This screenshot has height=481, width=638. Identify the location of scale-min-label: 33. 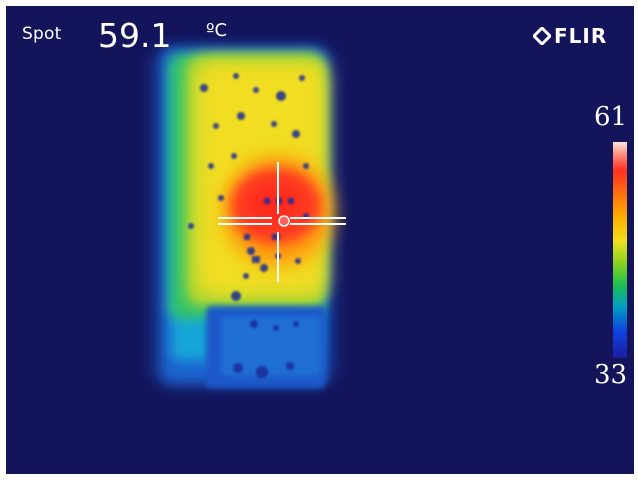
(611, 375).